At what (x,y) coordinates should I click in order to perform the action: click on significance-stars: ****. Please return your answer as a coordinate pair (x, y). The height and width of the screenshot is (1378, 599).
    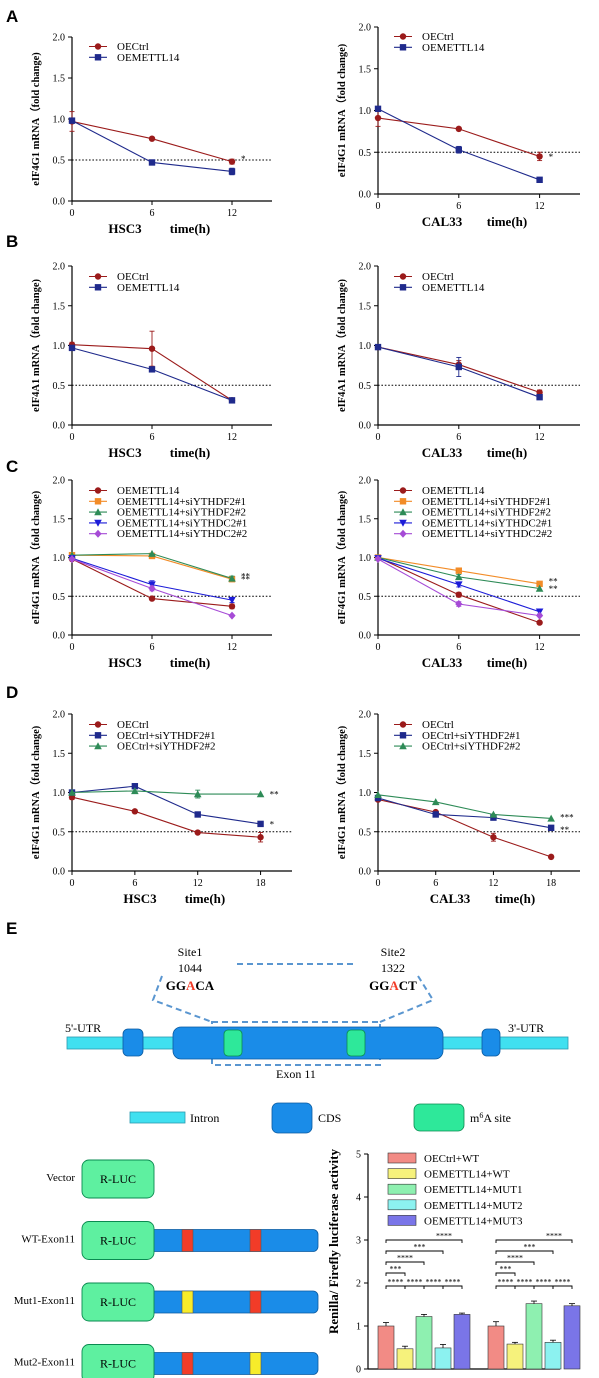
    Looking at the image, I should click on (434, 1282).